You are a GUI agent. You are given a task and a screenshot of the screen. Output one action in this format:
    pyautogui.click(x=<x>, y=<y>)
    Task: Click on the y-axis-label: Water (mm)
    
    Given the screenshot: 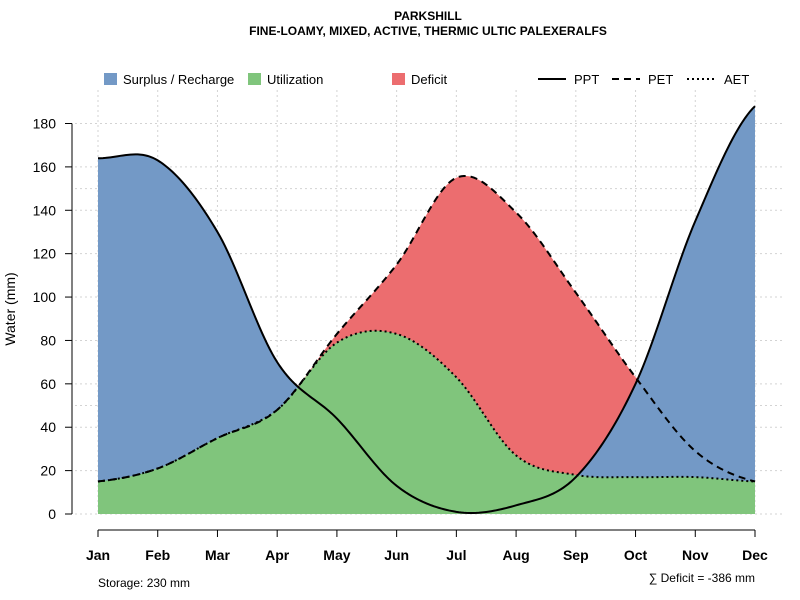 What is the action you would take?
    pyautogui.click(x=10, y=308)
    